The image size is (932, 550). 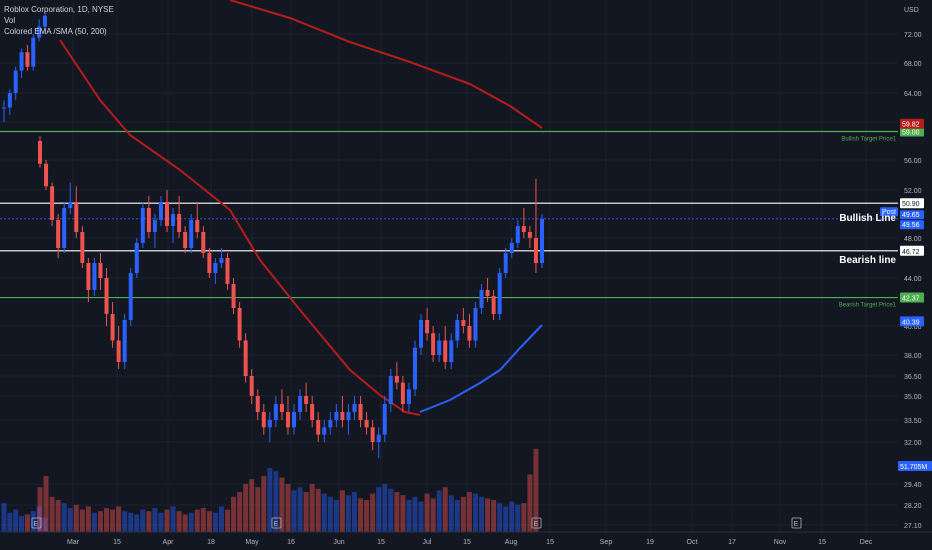 I want to click on sma-price-tag-bg, so click(x=912, y=123).